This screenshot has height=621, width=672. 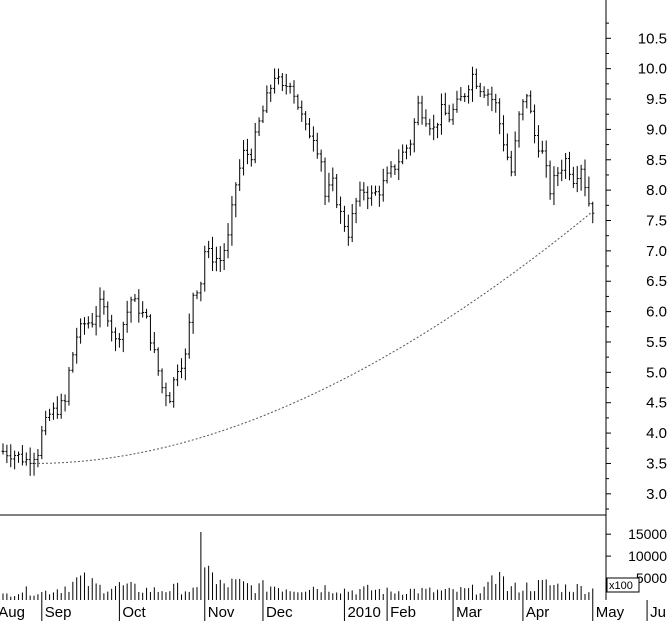 What do you see at coordinates (610, 612) in the screenshot?
I see `month-label: May` at bounding box center [610, 612].